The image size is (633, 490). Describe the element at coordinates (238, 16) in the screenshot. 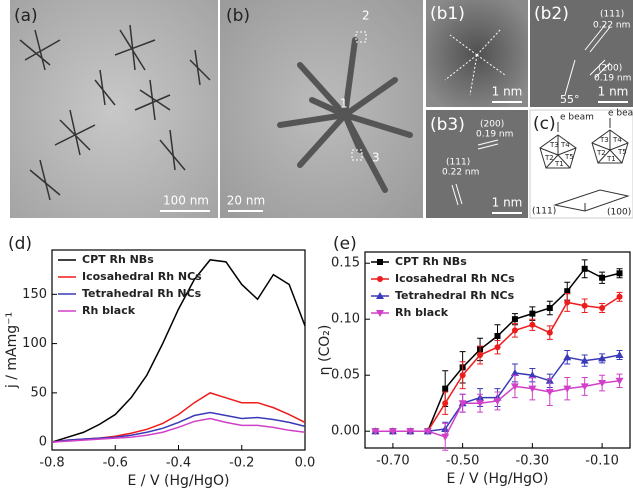

I see `panel-label: (b)` at that location.